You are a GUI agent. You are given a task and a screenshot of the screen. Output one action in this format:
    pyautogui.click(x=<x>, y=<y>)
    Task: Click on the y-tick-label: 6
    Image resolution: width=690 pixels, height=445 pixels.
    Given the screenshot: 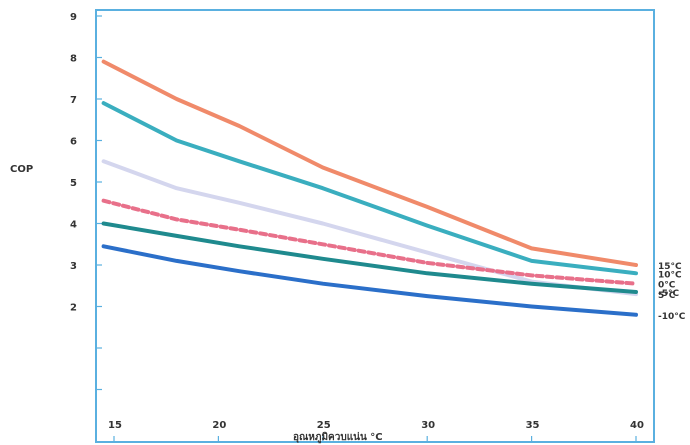 What is the action you would take?
    pyautogui.click(x=73, y=142)
    